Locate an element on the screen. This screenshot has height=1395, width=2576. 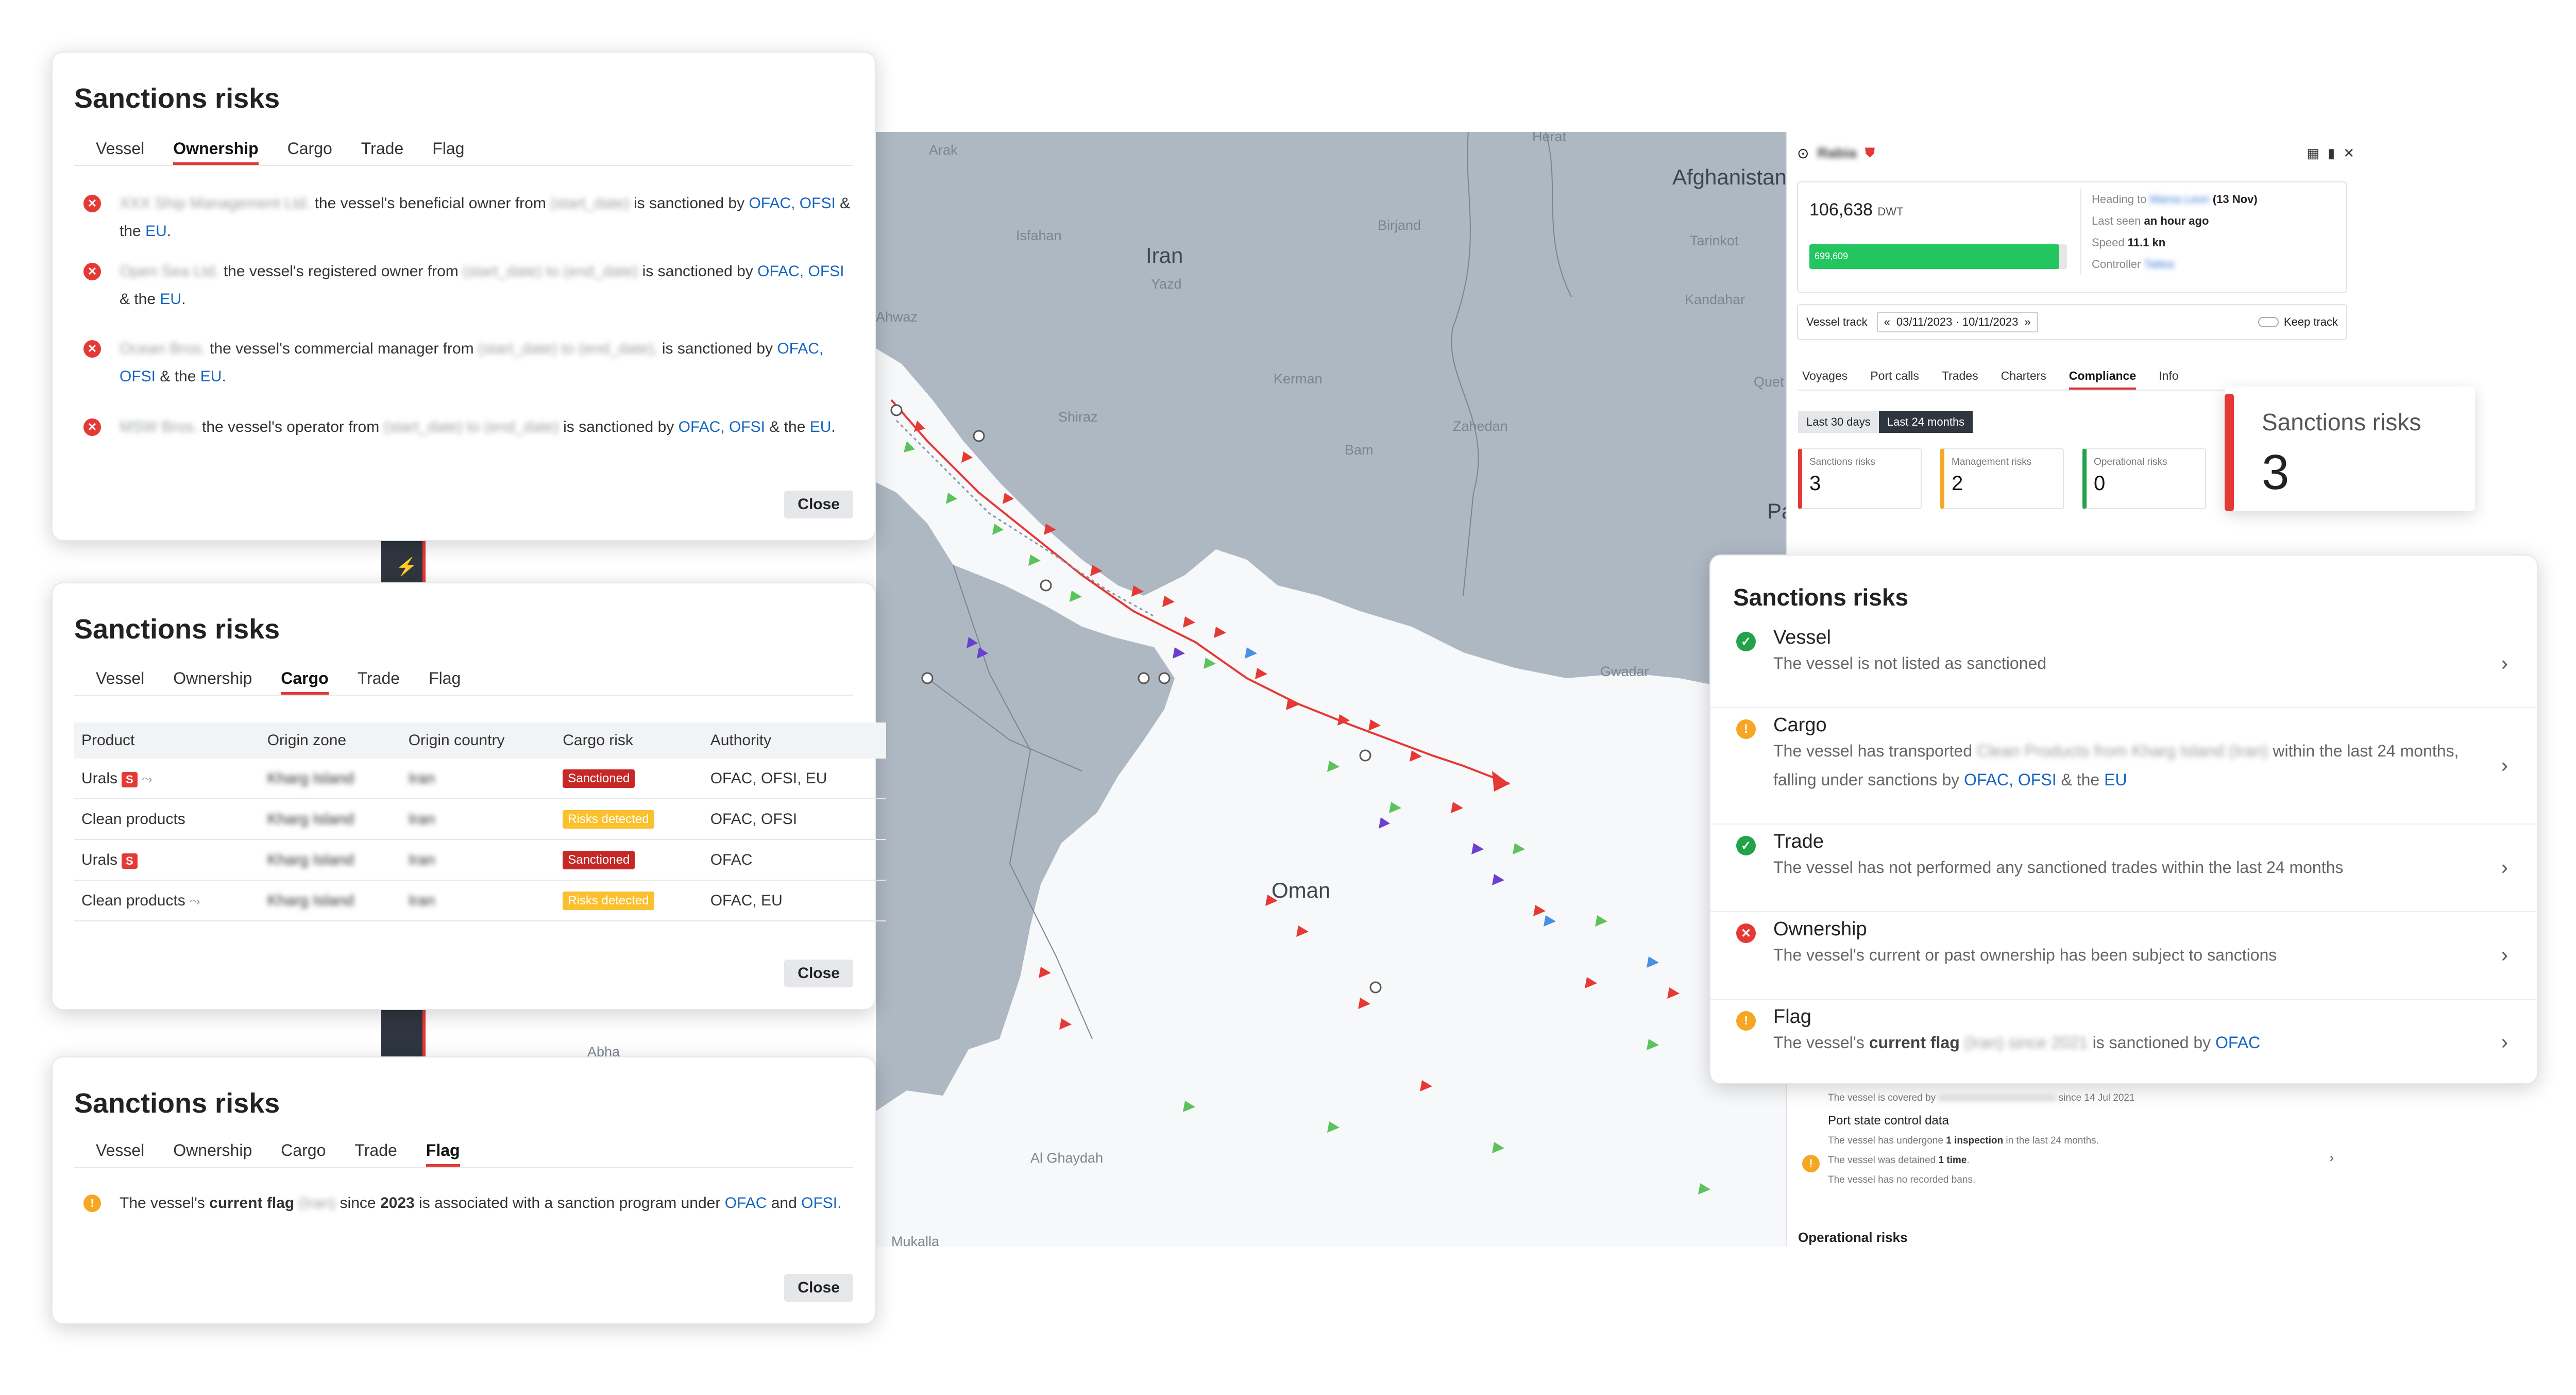
map-label-al-ghaydah: Al Ghaydah is located at coordinates (1067, 1158).